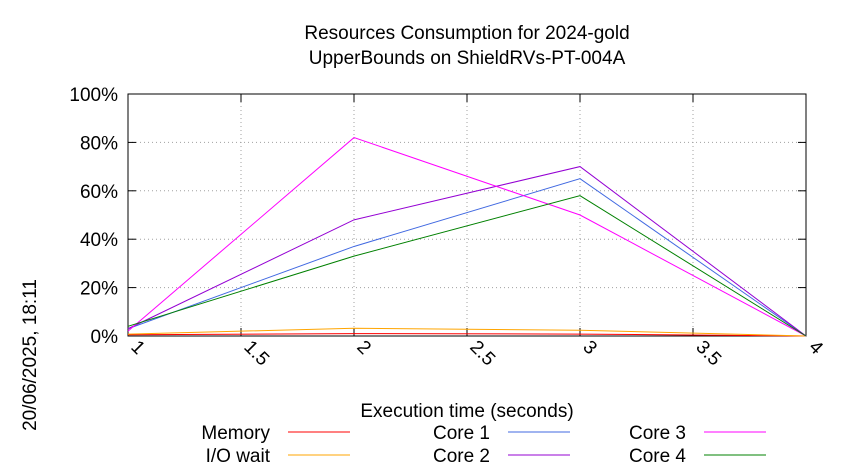  I want to click on chart-title: Resources Consumption for 2024-gold, so click(466, 33).